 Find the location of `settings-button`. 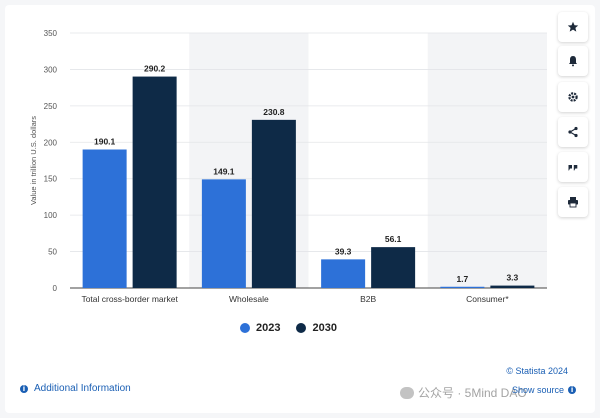

settings-button is located at coordinates (573, 97).